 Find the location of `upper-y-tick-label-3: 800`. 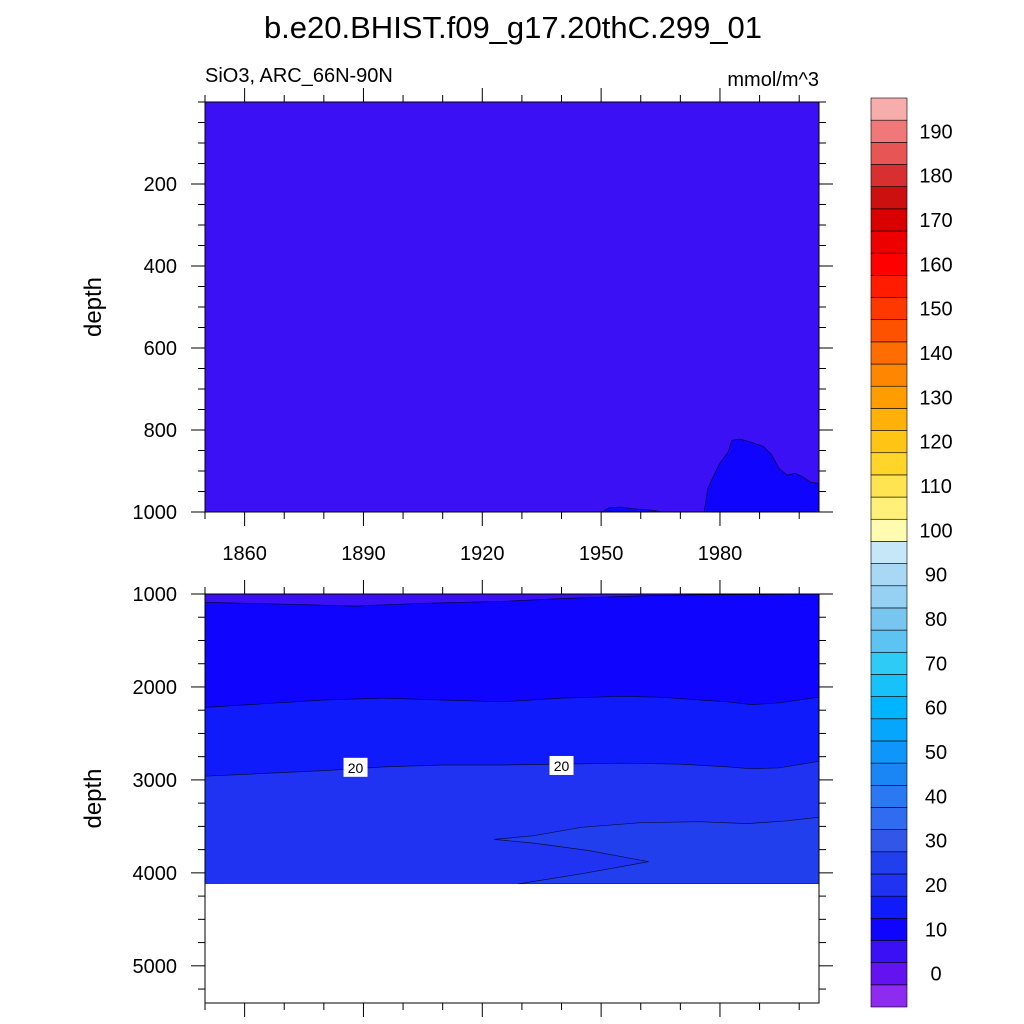

upper-y-tick-label-3: 800 is located at coordinates (160, 431).